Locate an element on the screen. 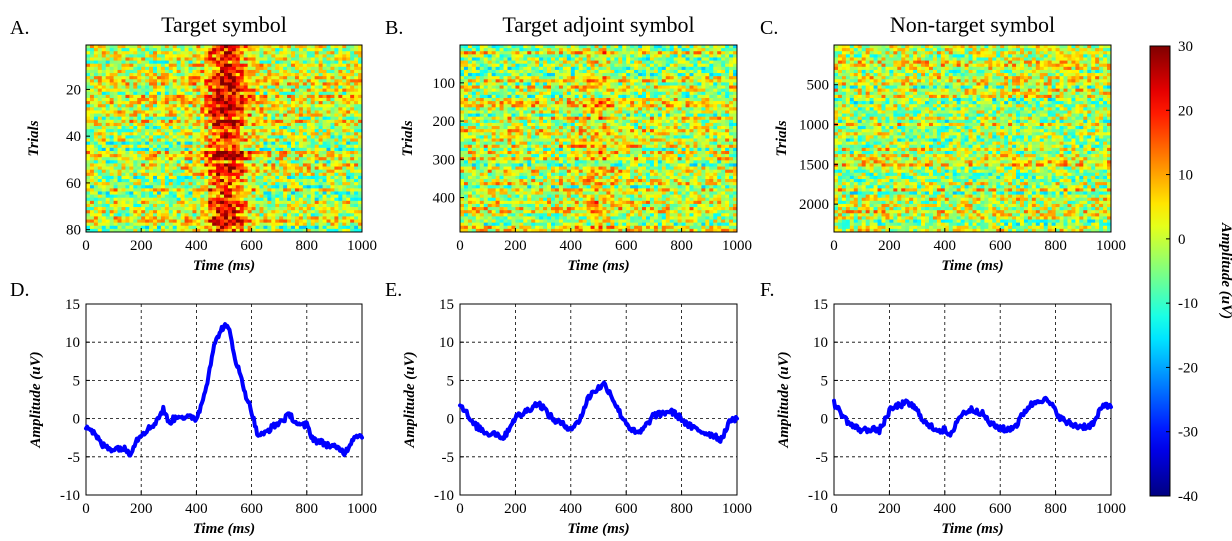  colorbar-tick-label-5: -20 is located at coordinates (1188, 368).